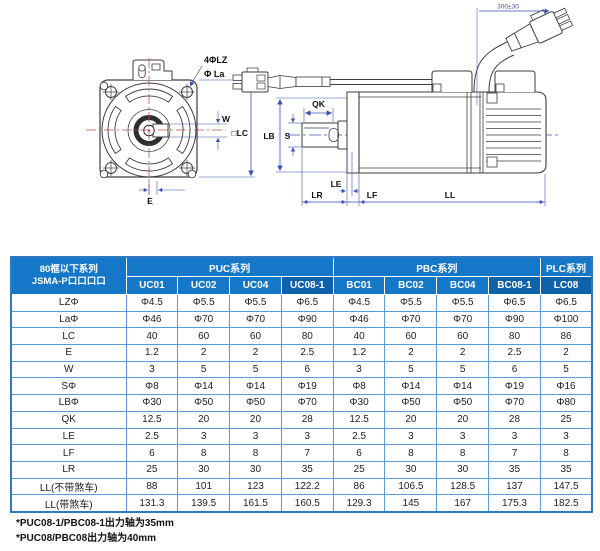  I want to click on model-column-header: UC04, so click(255, 285).